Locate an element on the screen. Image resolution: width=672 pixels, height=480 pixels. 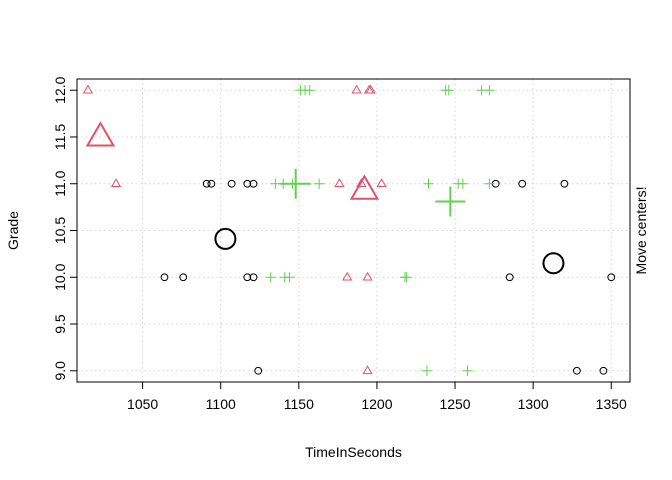
side-label: Move centers! is located at coordinates (641, 231).